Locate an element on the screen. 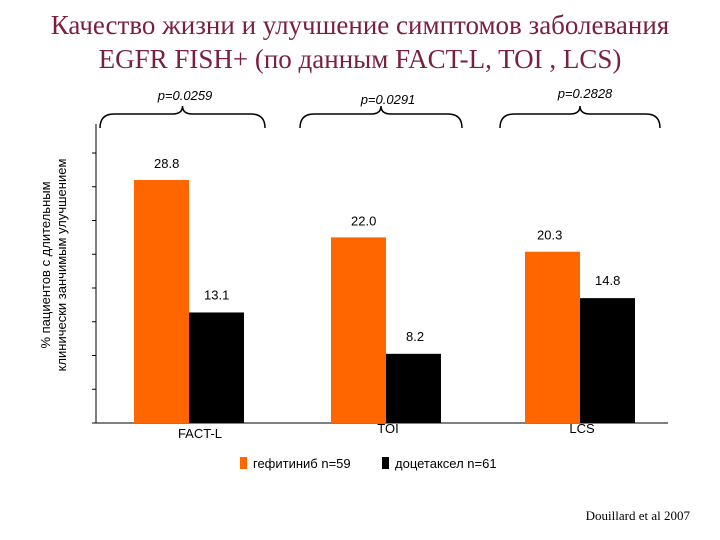 This screenshot has width=720, height=540. data-label: 13.1 is located at coordinates (216, 294).